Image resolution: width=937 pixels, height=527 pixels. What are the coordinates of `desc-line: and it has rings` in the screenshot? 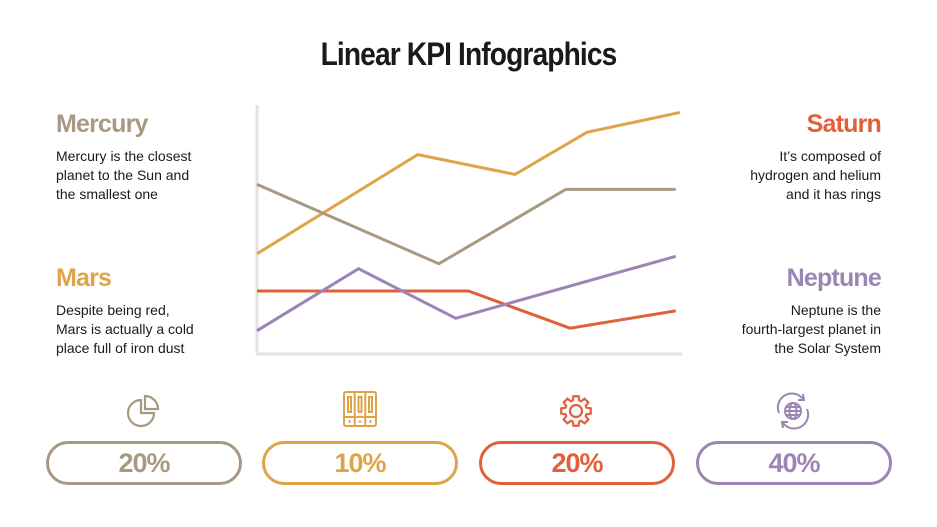 It's located at (833, 194).